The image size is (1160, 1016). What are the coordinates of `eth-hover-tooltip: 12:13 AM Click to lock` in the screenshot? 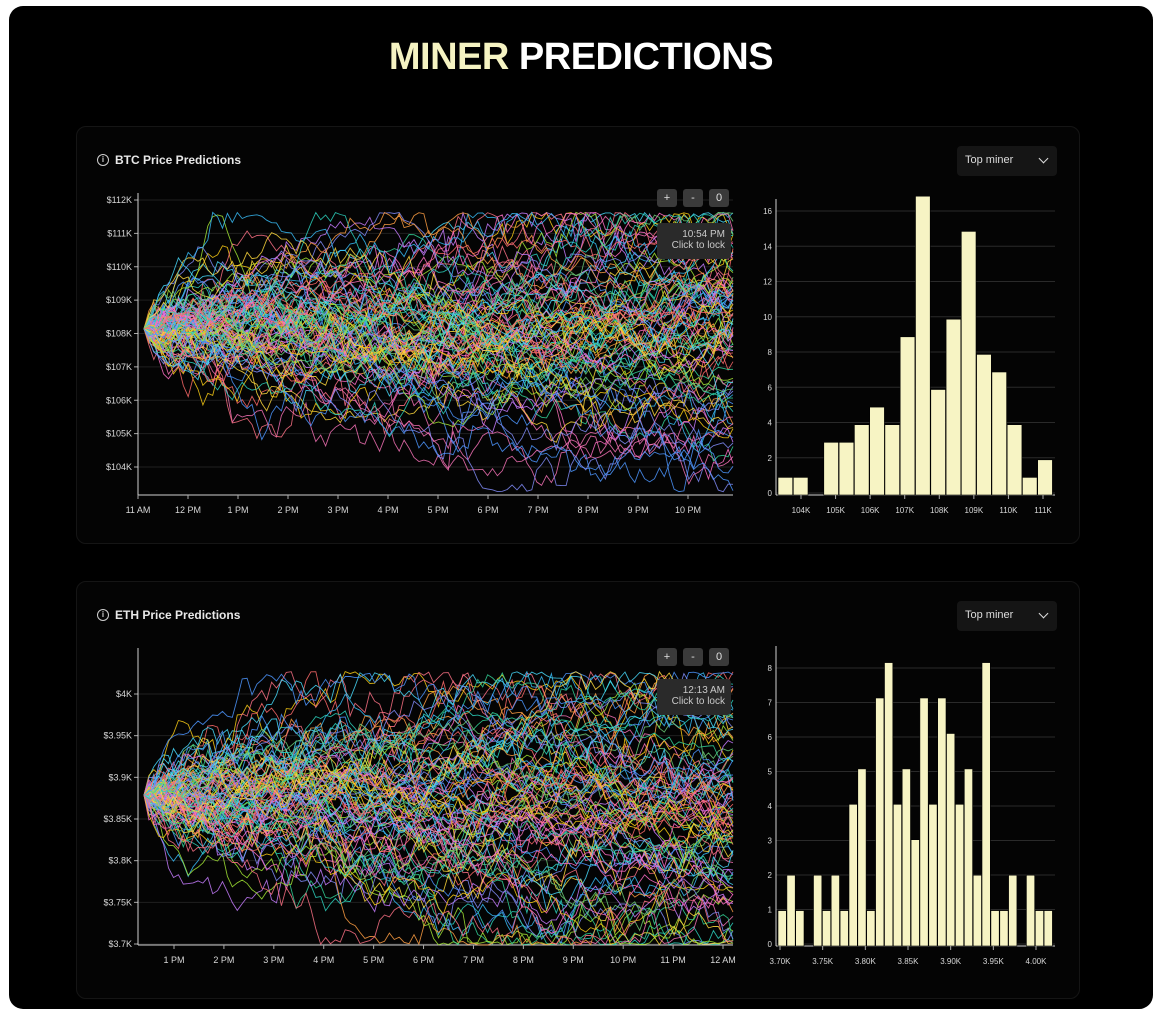 It's located at (694, 697).